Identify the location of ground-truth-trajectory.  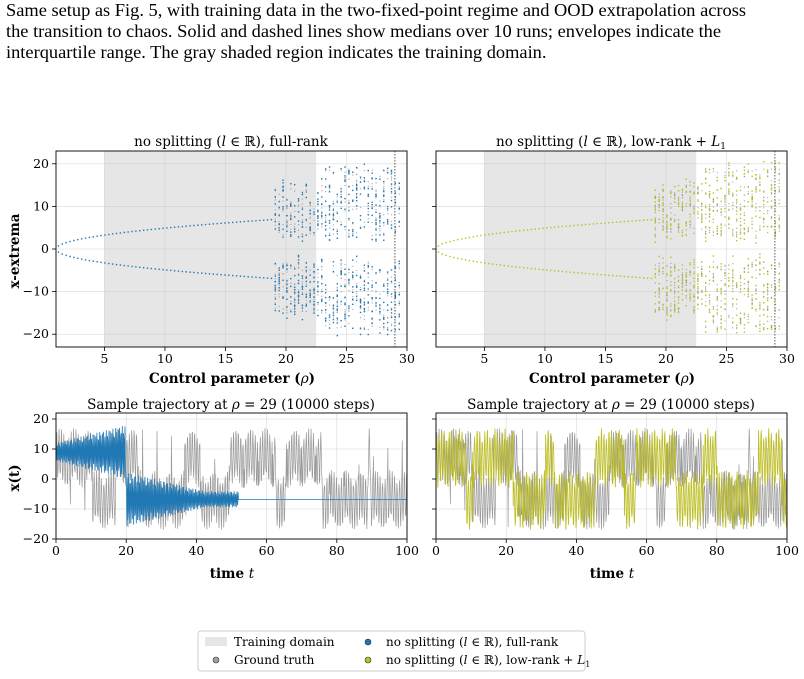
(231, 479).